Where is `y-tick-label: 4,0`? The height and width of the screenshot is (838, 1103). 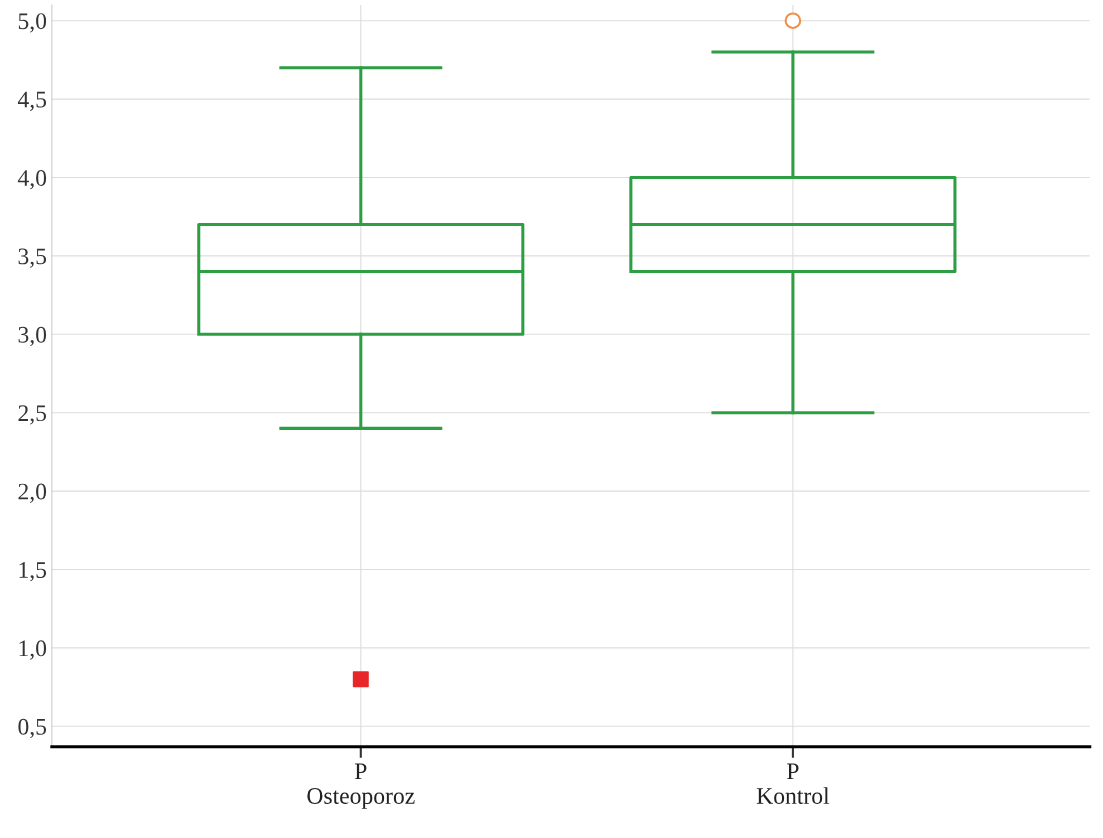 y-tick-label: 4,0 is located at coordinates (32, 179).